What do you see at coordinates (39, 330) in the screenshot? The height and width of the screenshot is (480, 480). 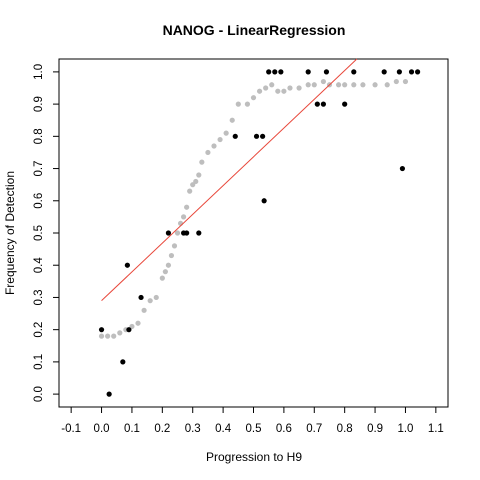 I see `y-tick-label: 0.2` at bounding box center [39, 330].